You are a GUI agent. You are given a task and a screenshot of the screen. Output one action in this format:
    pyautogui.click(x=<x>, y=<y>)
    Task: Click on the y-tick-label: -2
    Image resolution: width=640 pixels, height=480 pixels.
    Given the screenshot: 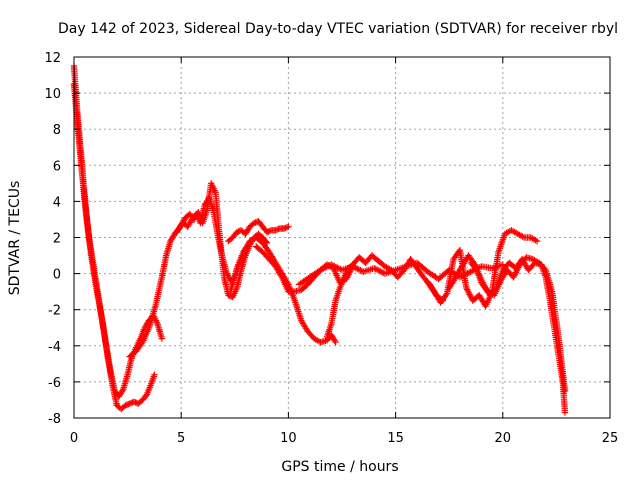 What is the action you would take?
    pyautogui.click(x=54, y=311)
    